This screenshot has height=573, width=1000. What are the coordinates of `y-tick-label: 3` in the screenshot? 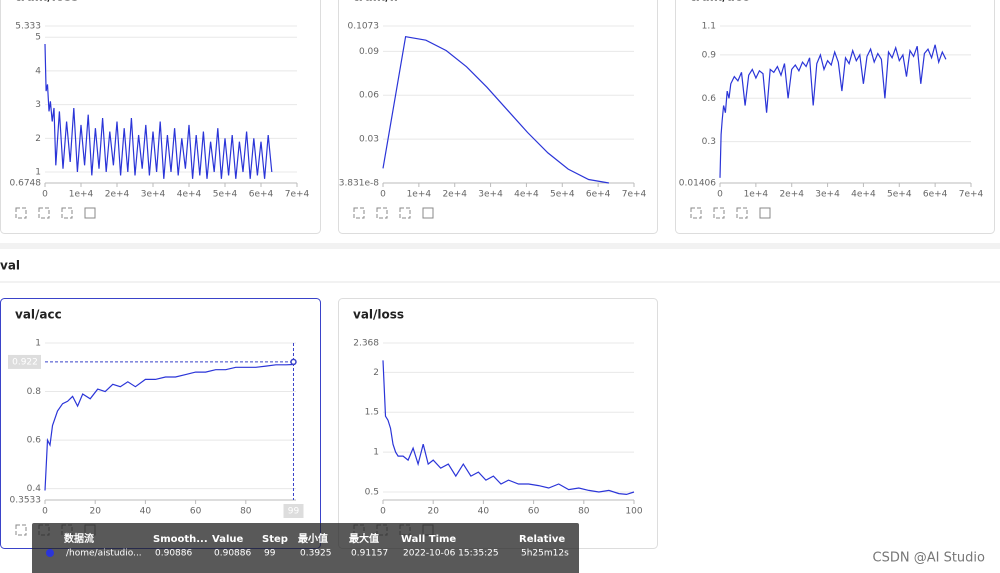 It's located at (38, 105).